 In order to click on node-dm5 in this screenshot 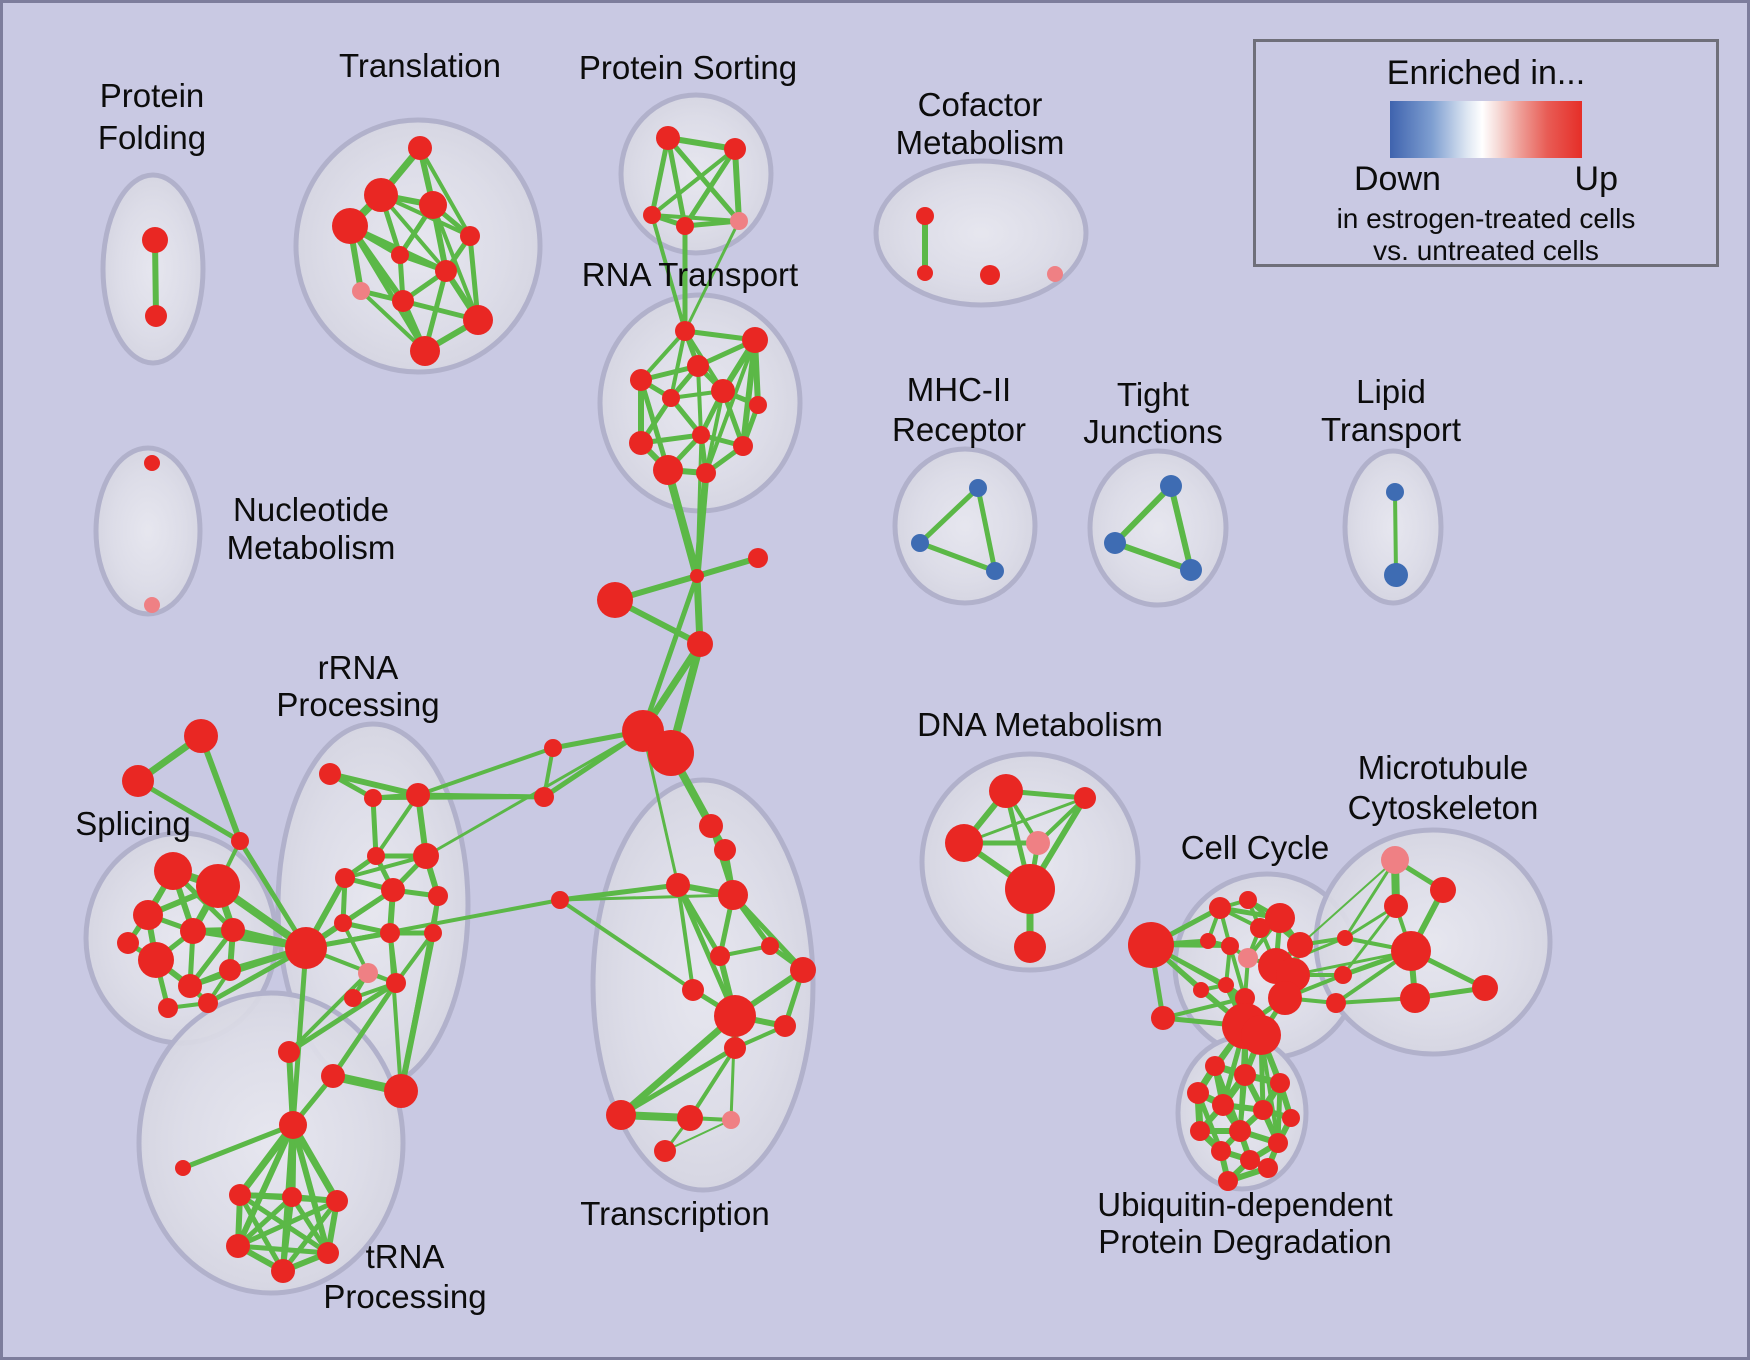, I will do `click(1030, 889)`.